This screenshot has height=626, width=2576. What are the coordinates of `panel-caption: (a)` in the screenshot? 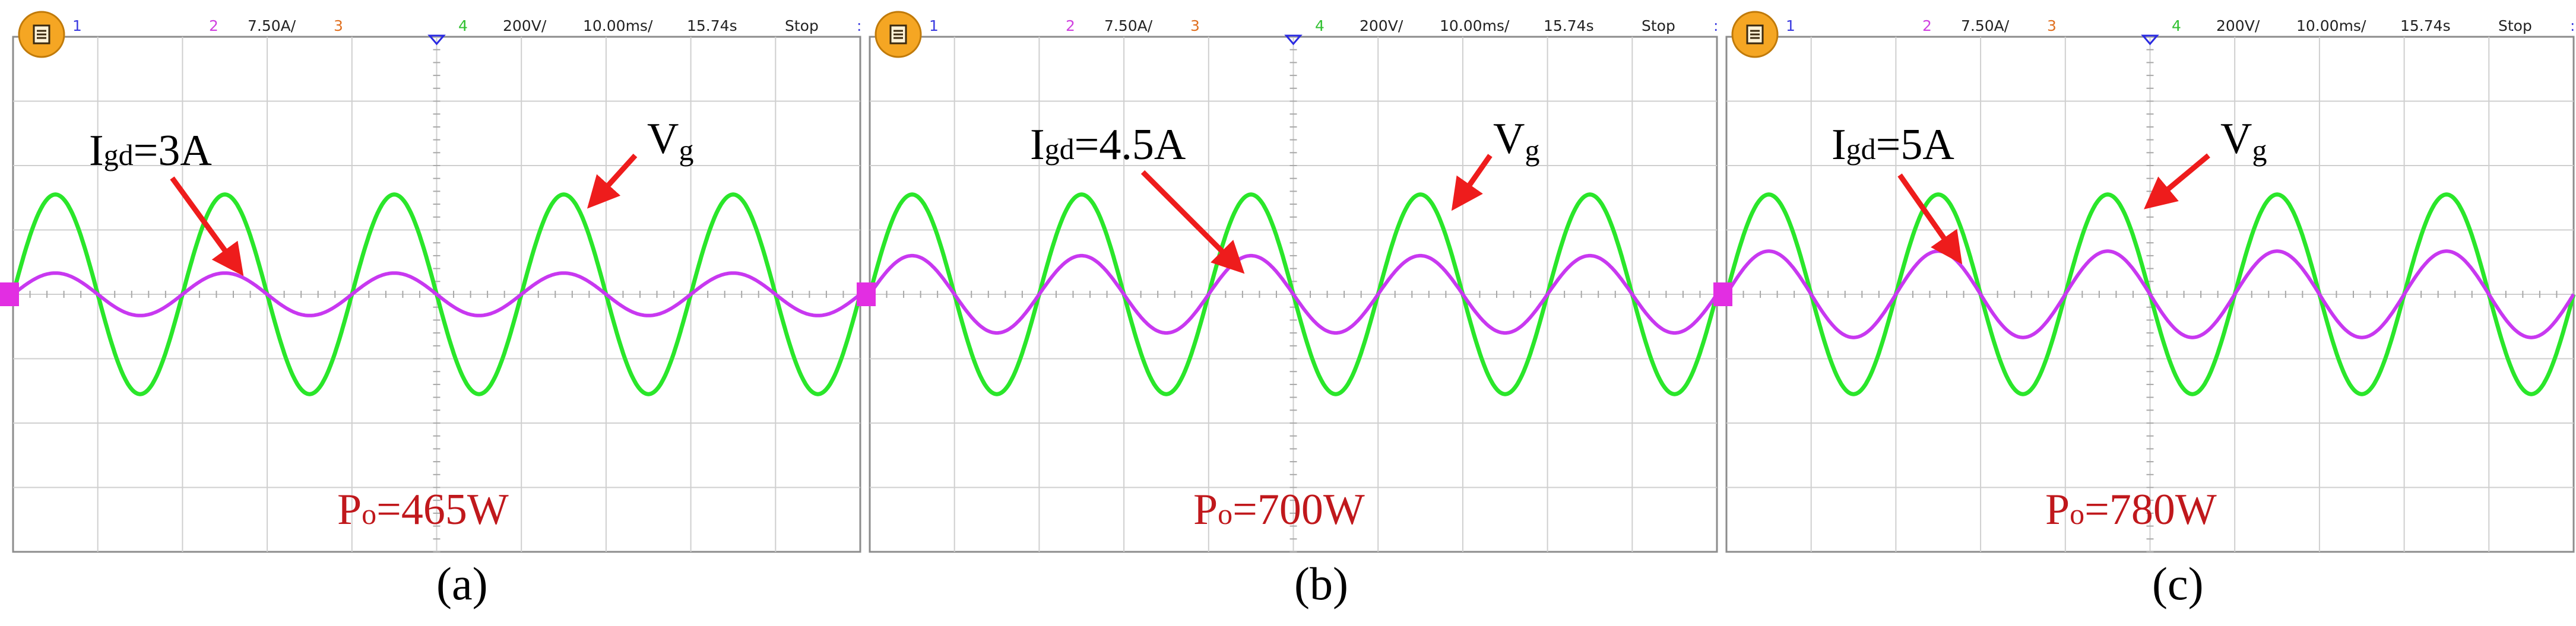 It's located at (462, 583).